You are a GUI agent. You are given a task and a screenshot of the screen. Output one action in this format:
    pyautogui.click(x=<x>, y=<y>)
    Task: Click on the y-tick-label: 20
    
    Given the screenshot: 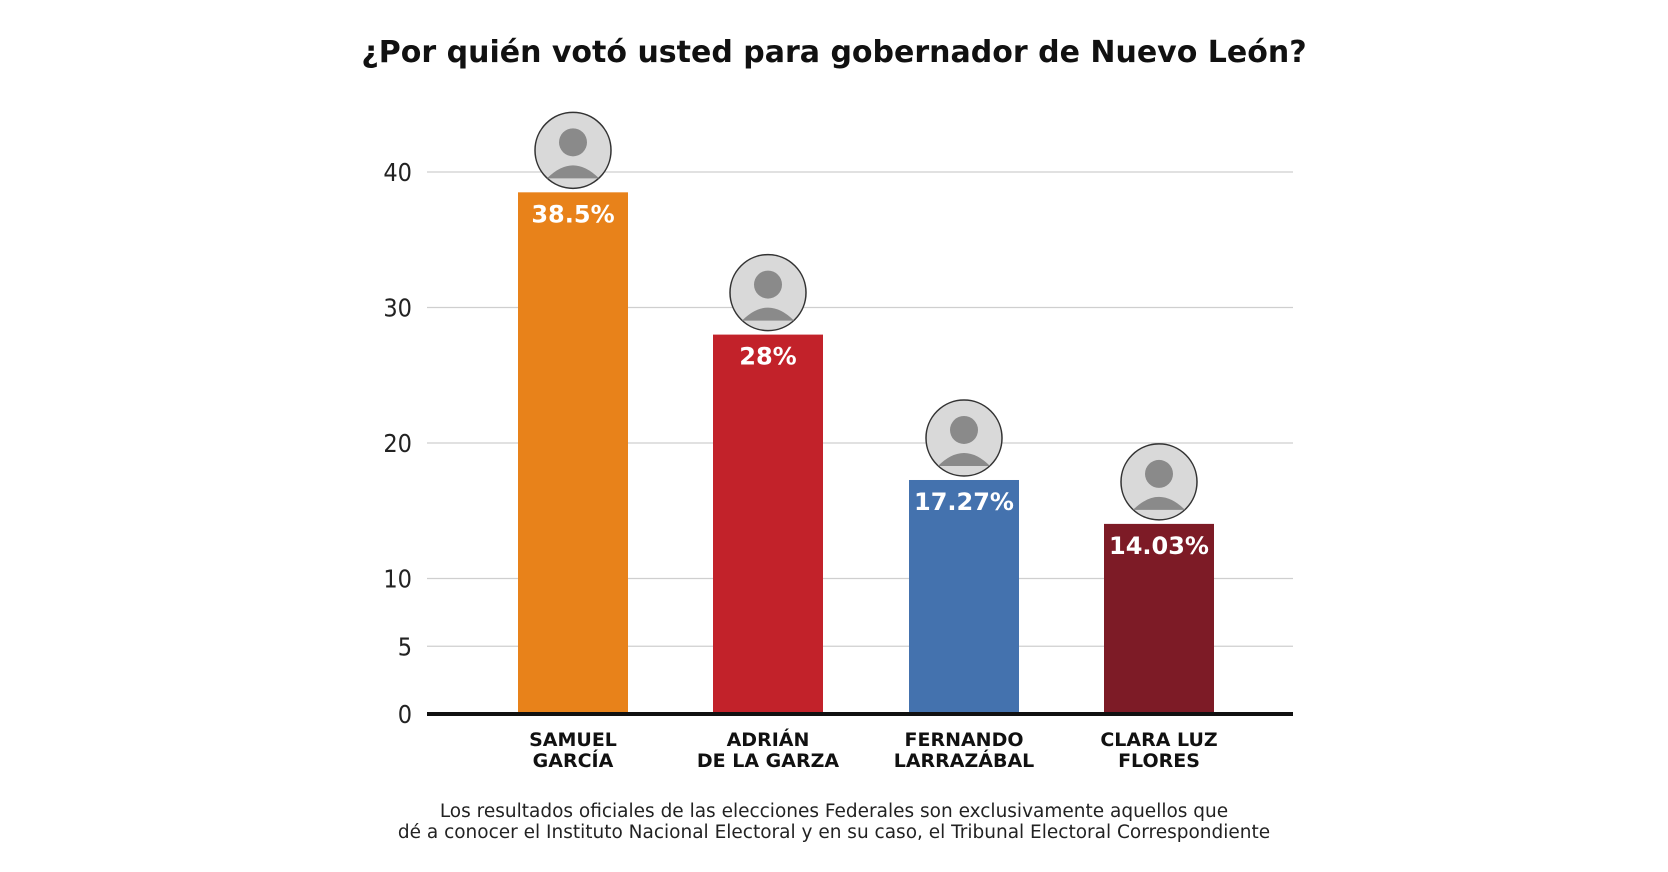 What is the action you would take?
    pyautogui.click(x=397, y=443)
    